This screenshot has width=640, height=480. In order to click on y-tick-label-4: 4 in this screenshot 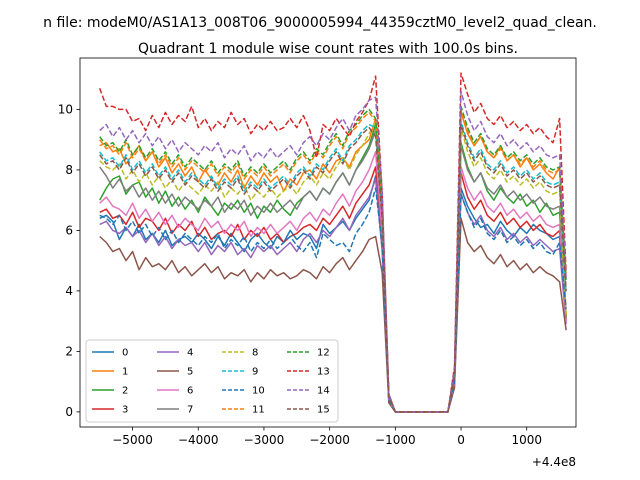, I will do `click(69, 291)`.